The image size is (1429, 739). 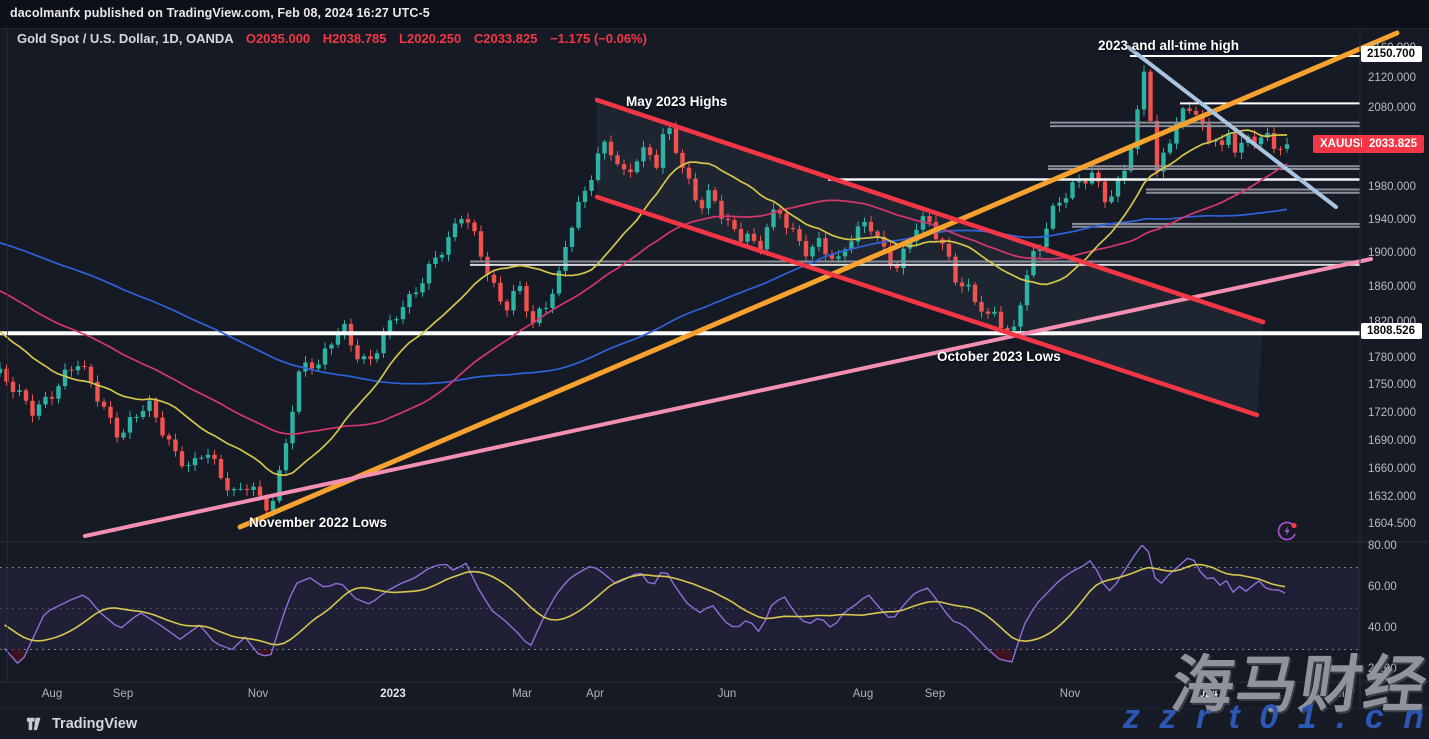 What do you see at coordinates (125, 38) in the screenshot?
I see `legend-title: Gold Spot / U.S. Dollar, 1D, OANDA` at bounding box center [125, 38].